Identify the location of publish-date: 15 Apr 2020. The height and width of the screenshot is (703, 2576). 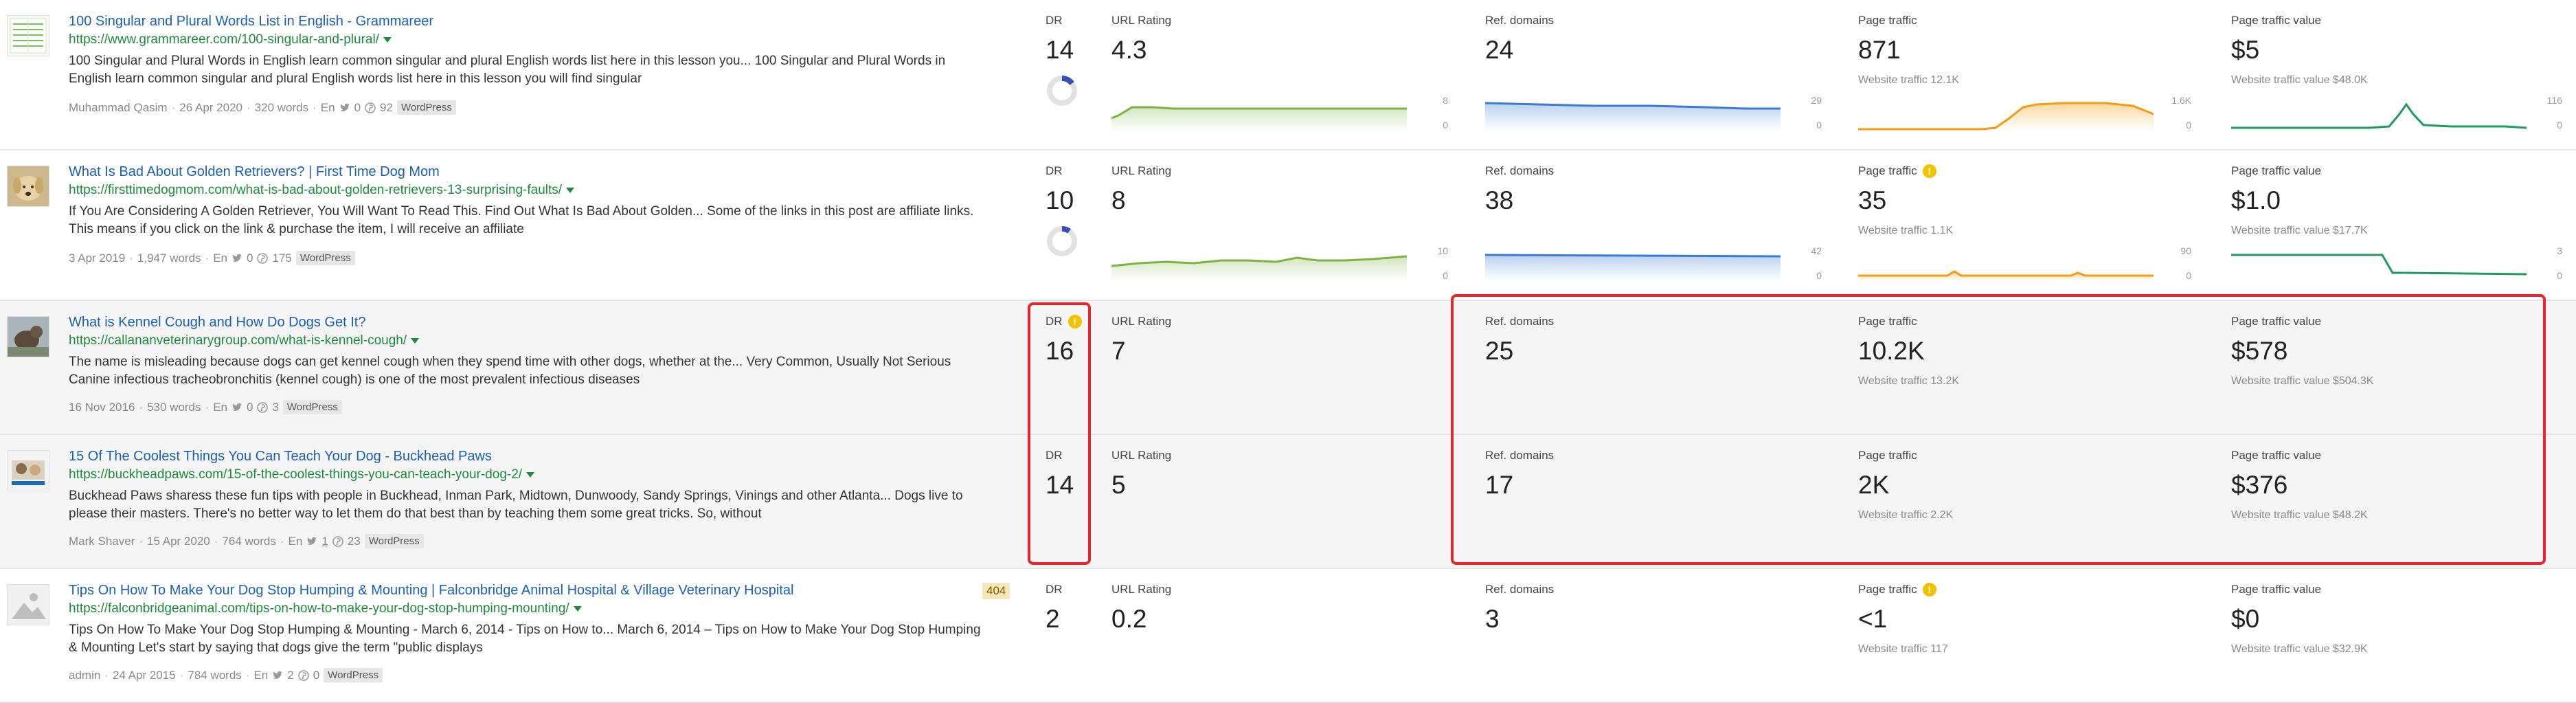
(178, 541).